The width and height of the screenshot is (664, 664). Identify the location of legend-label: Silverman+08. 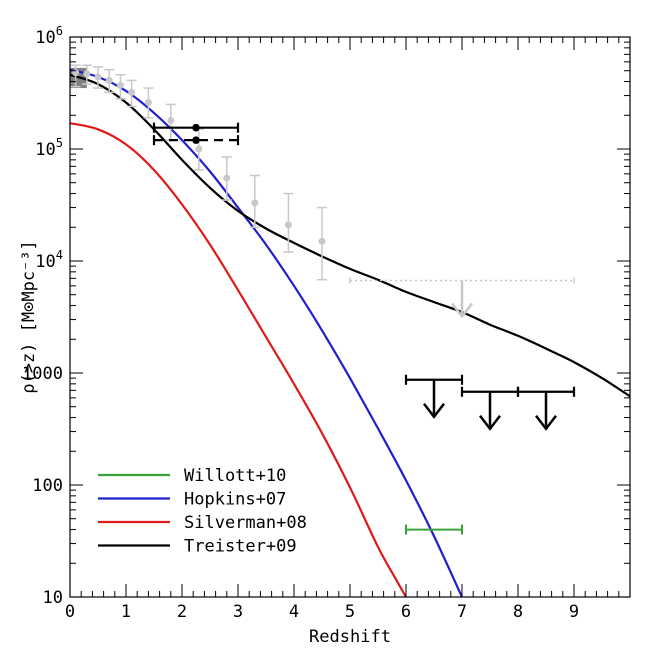
(245, 523).